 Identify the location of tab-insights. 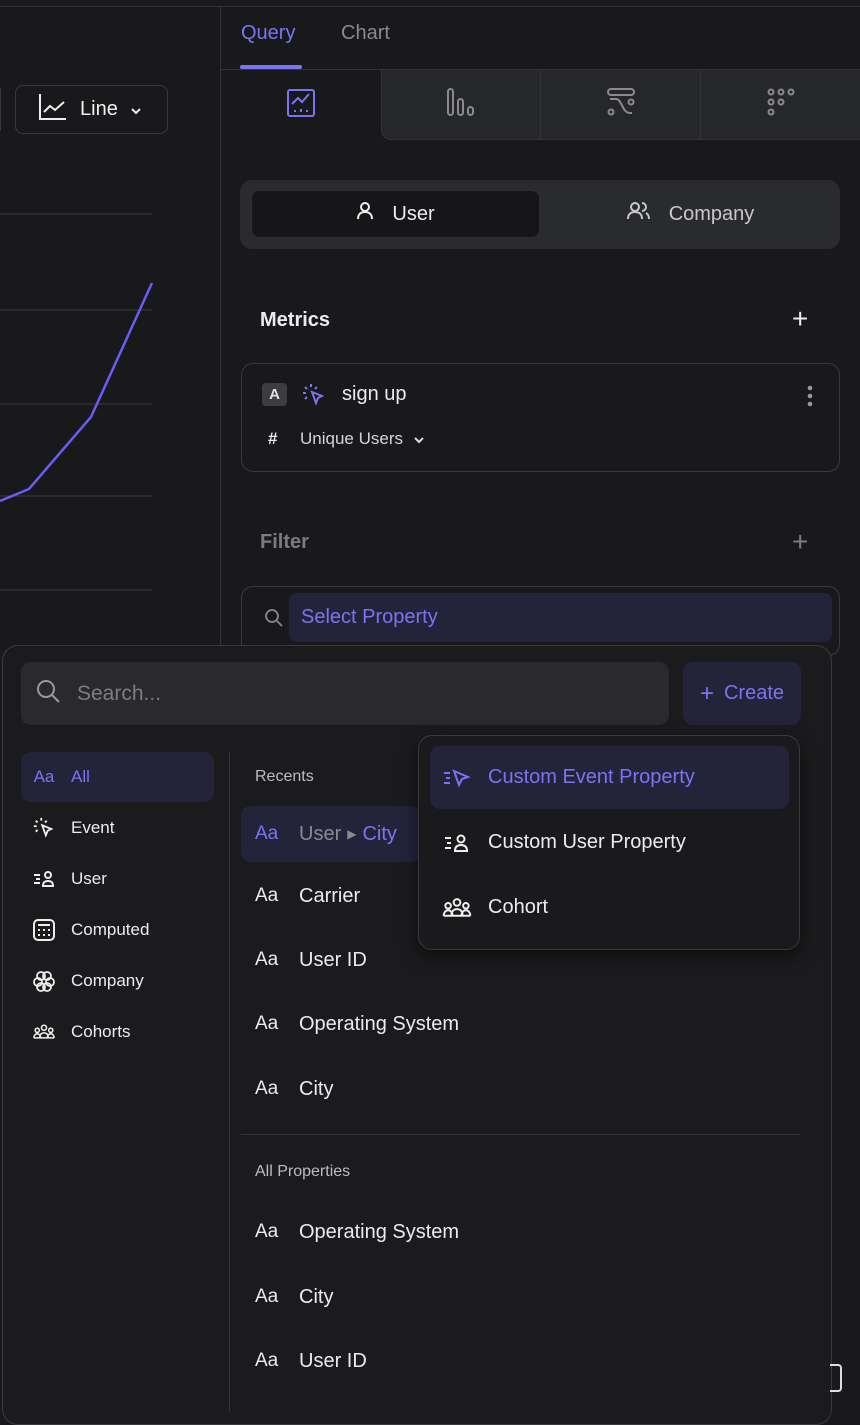
(301, 105).